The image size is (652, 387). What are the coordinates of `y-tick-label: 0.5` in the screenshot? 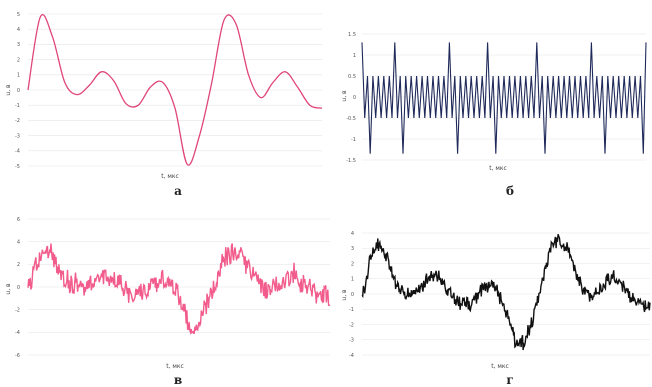 It's located at (352, 77).